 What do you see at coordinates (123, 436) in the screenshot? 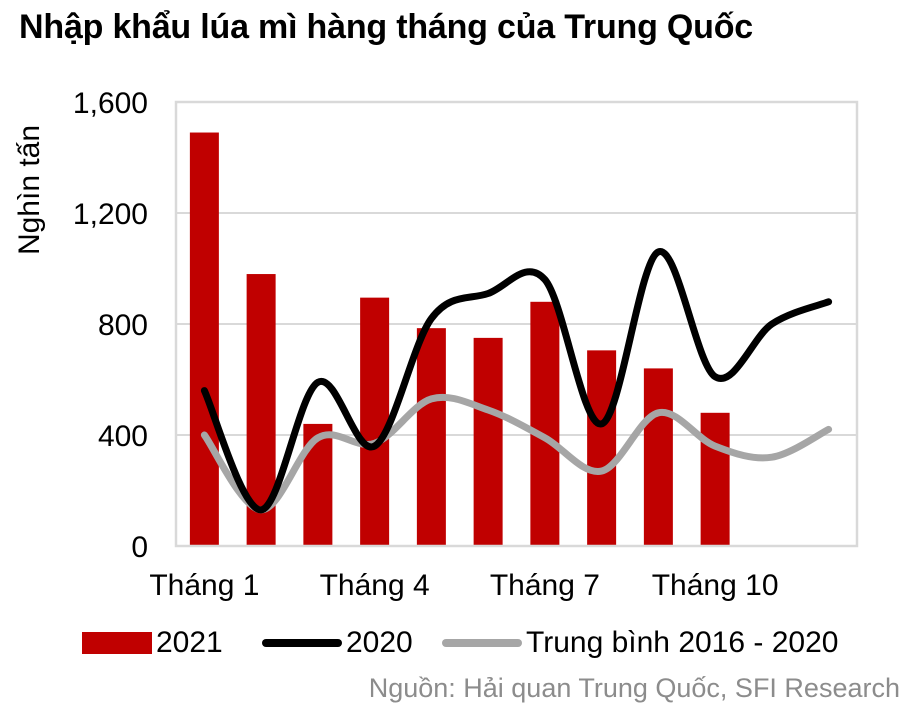
I see `y-tick-label: 400` at bounding box center [123, 436].